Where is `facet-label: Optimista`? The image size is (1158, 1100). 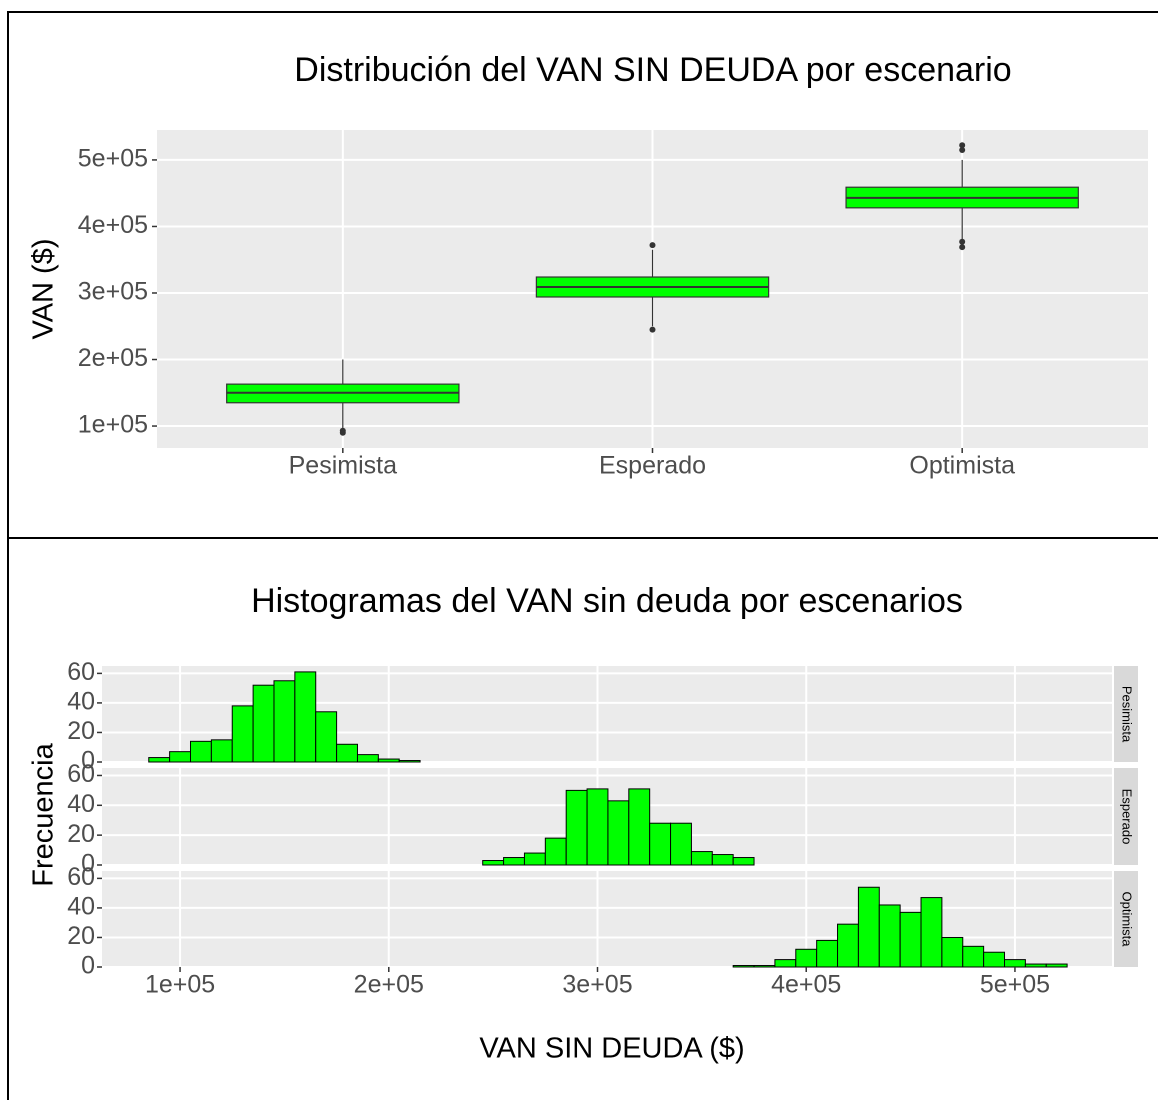 facet-label: Optimista is located at coordinates (1127, 920).